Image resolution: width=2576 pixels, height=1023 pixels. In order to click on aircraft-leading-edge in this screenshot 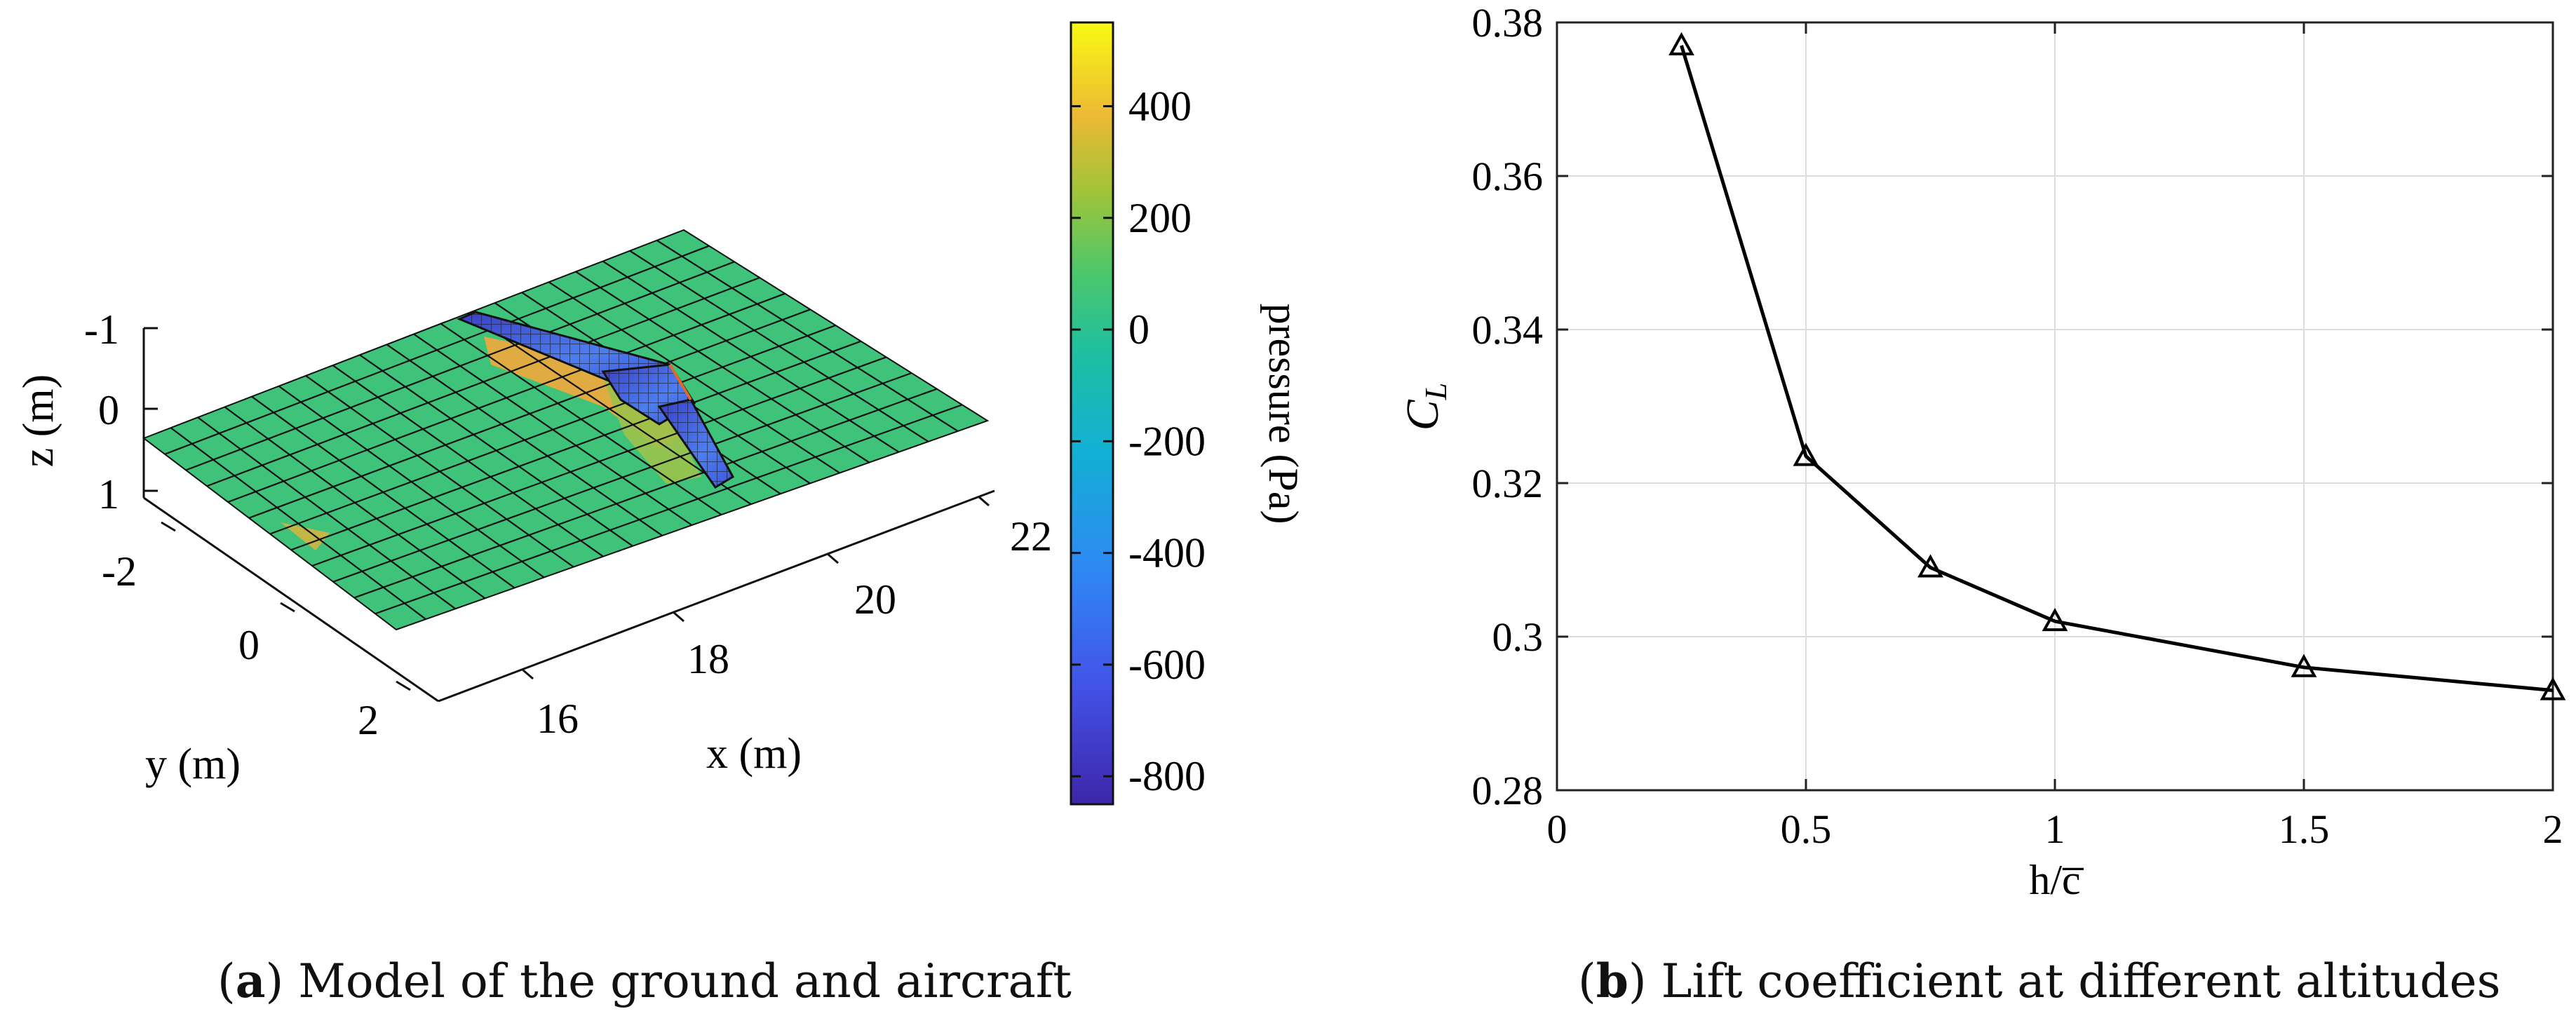, I will do `click(680, 382)`.